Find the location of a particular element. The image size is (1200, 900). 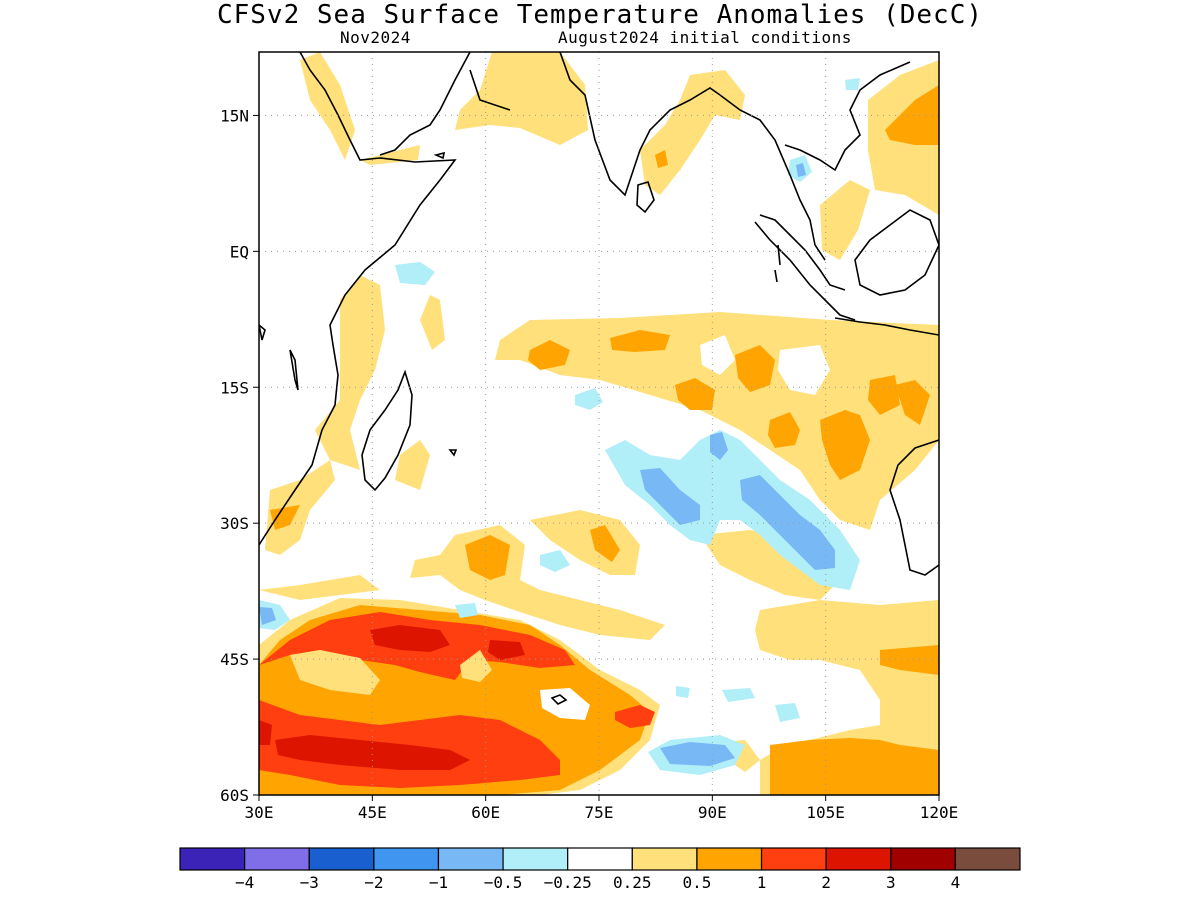

colorbar-label: −0.5 is located at coordinates (503, 882).